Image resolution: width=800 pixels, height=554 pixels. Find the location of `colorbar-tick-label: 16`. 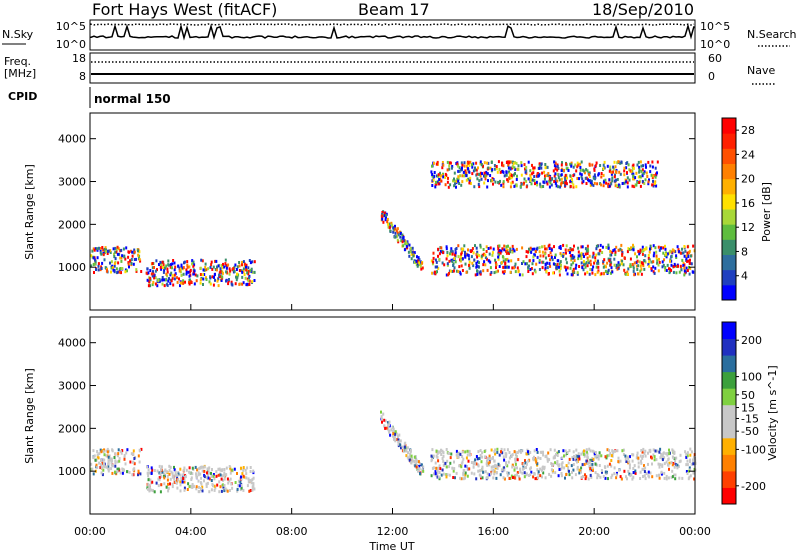

colorbar-tick-label: 16 is located at coordinates (748, 203).